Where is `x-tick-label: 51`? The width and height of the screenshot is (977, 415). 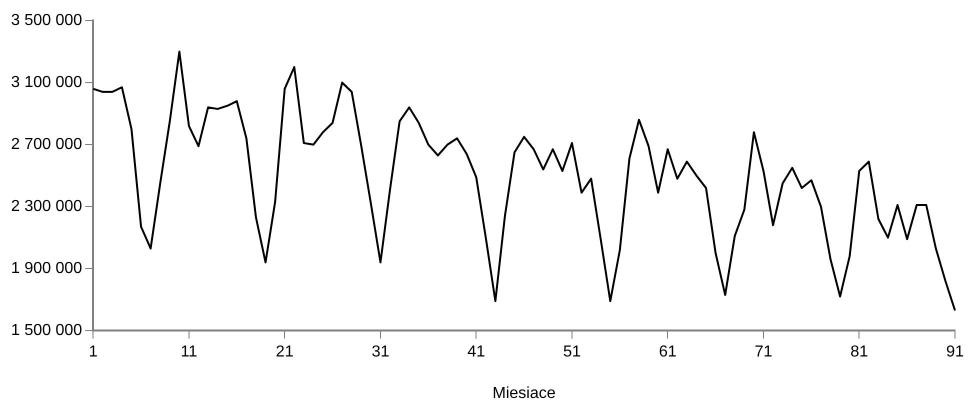 x-tick-label: 51 is located at coordinates (572, 352).